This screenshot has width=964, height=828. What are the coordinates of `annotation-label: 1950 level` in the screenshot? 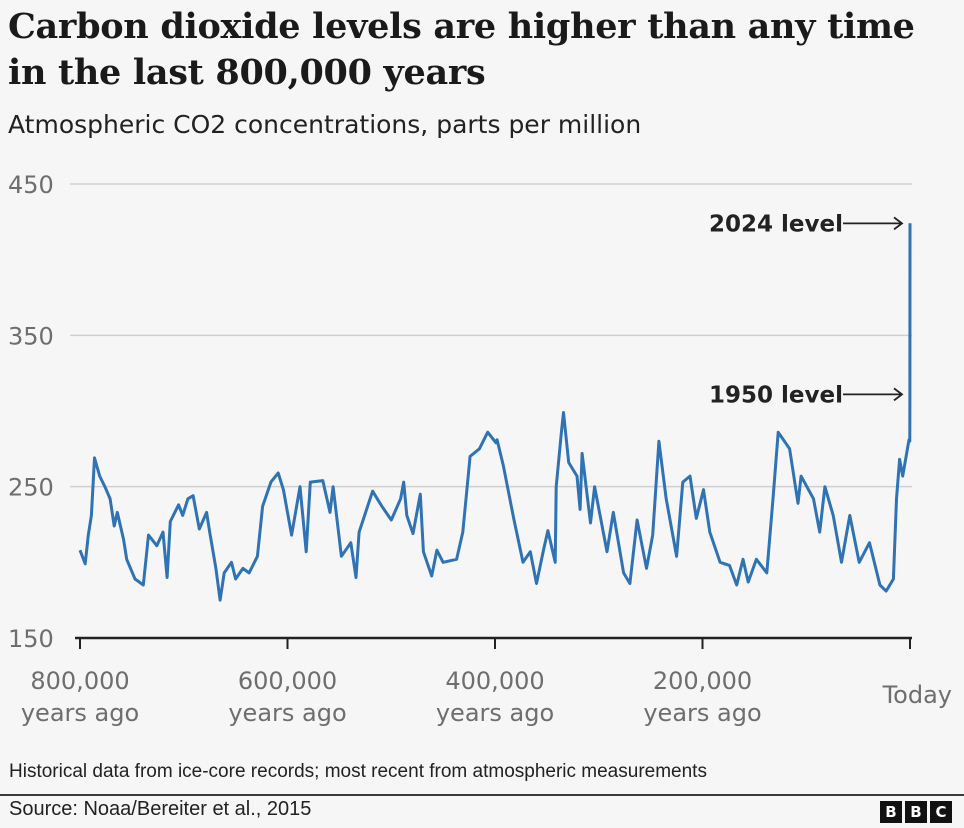 It's located at (776, 395).